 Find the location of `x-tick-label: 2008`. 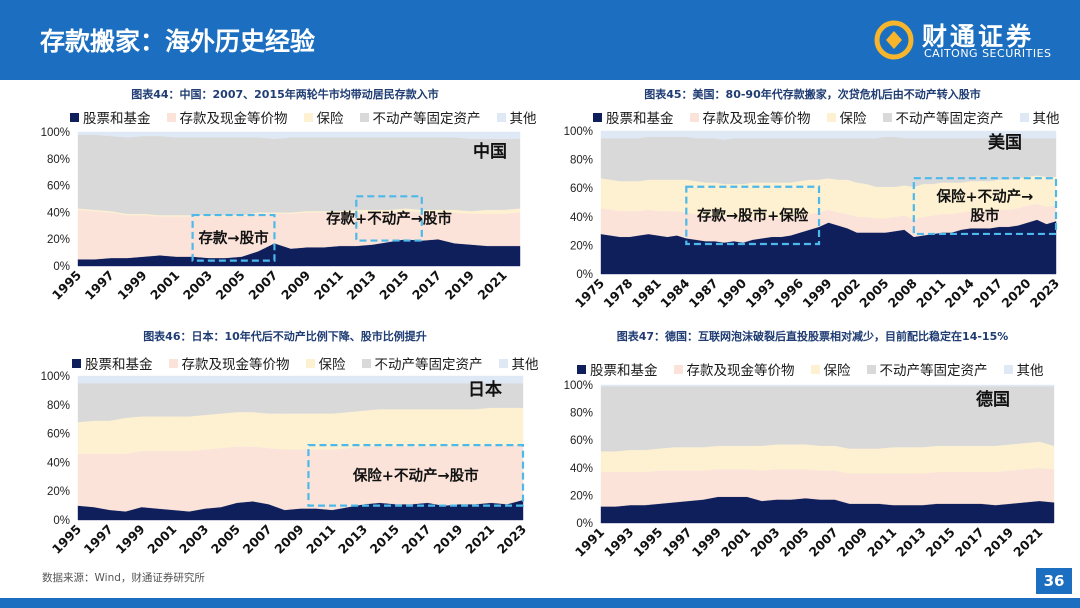

x-tick-label: 2008 is located at coordinates (902, 293).